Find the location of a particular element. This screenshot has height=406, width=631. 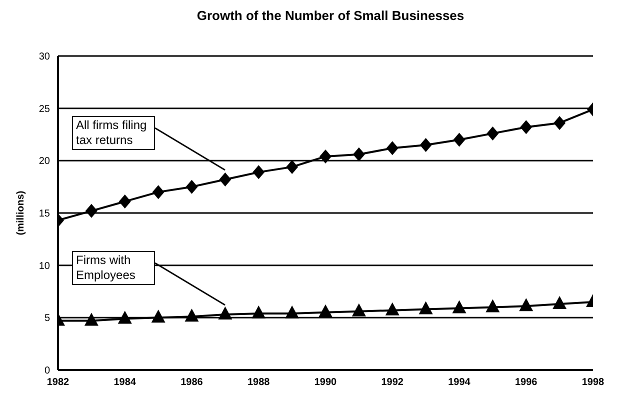

y-tick-label: 25 is located at coordinates (44, 109).